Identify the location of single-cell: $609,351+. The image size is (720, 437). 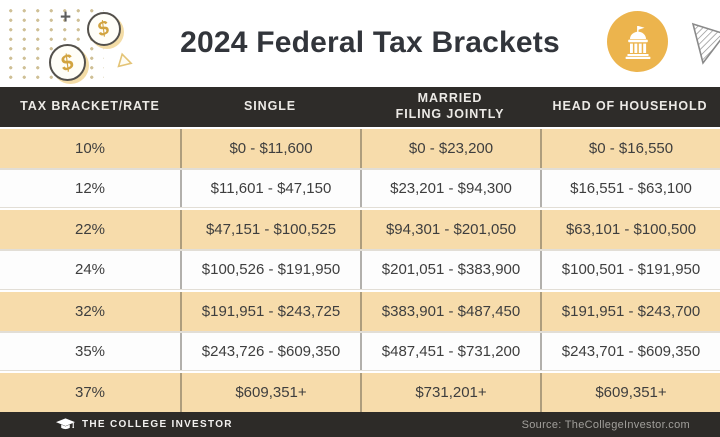
(270, 392).